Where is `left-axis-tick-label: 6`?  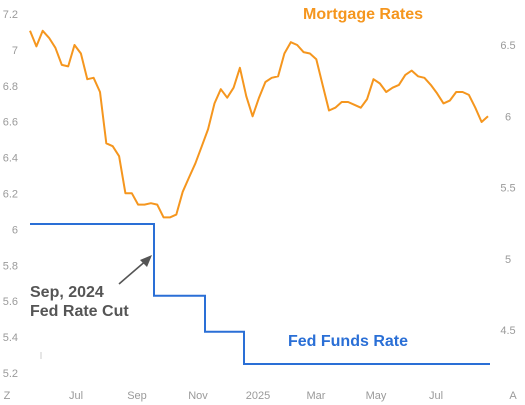
left-axis-tick-label: 6 is located at coordinates (15, 230).